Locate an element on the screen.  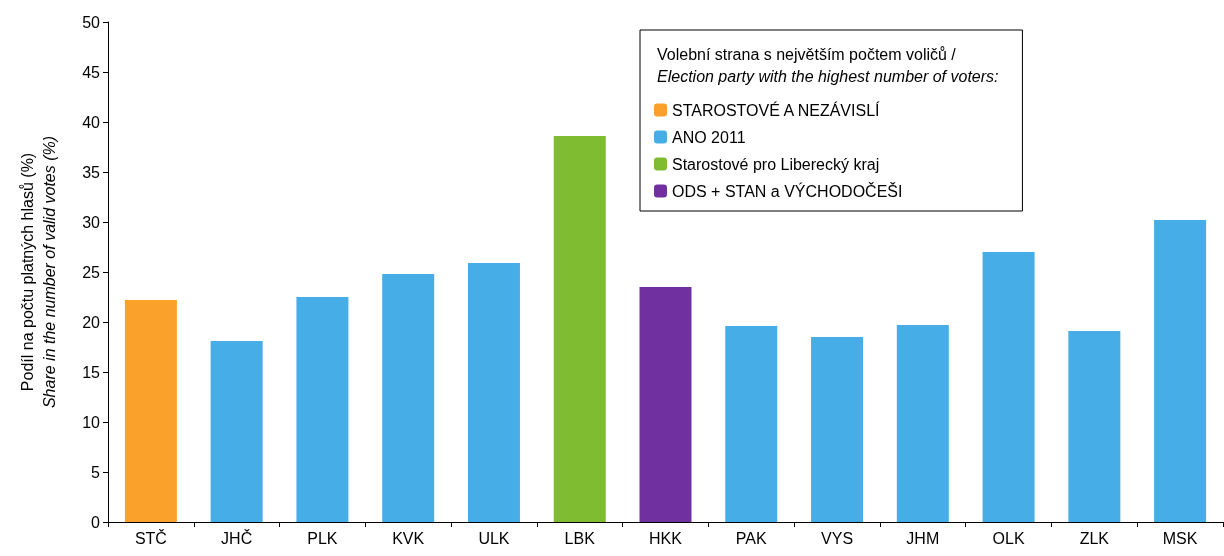
x-tick-label: VYS is located at coordinates (837, 538).